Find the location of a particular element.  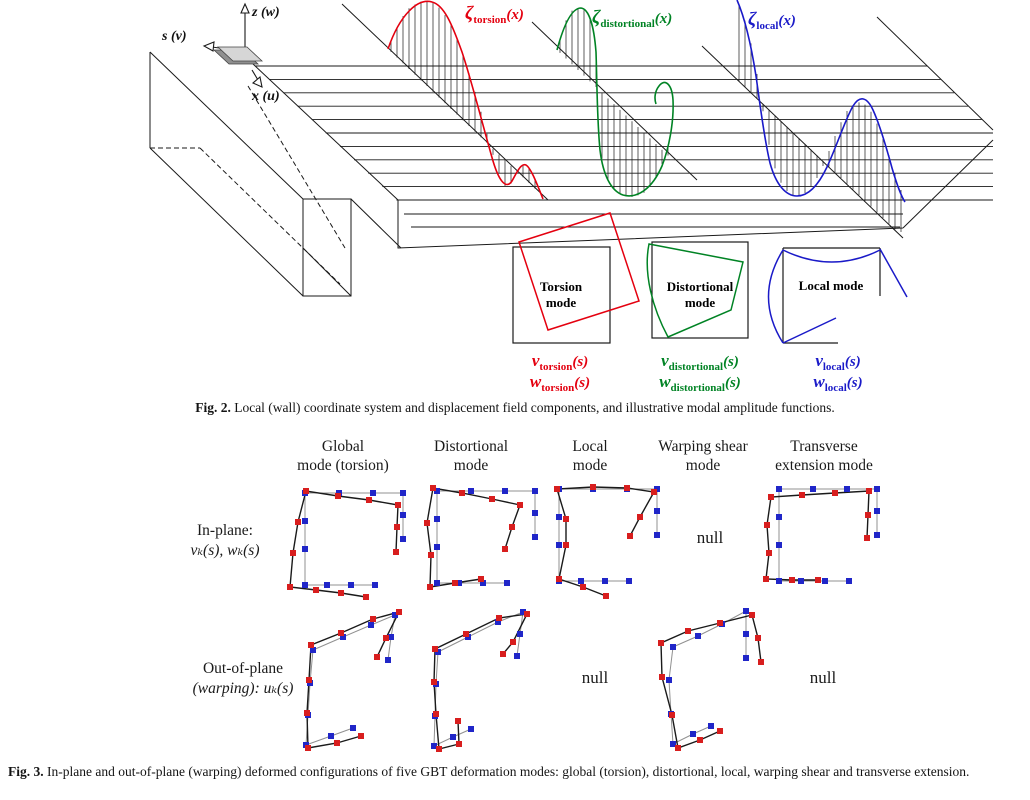

local-deformed-shape is located at coordinates (837, 296).